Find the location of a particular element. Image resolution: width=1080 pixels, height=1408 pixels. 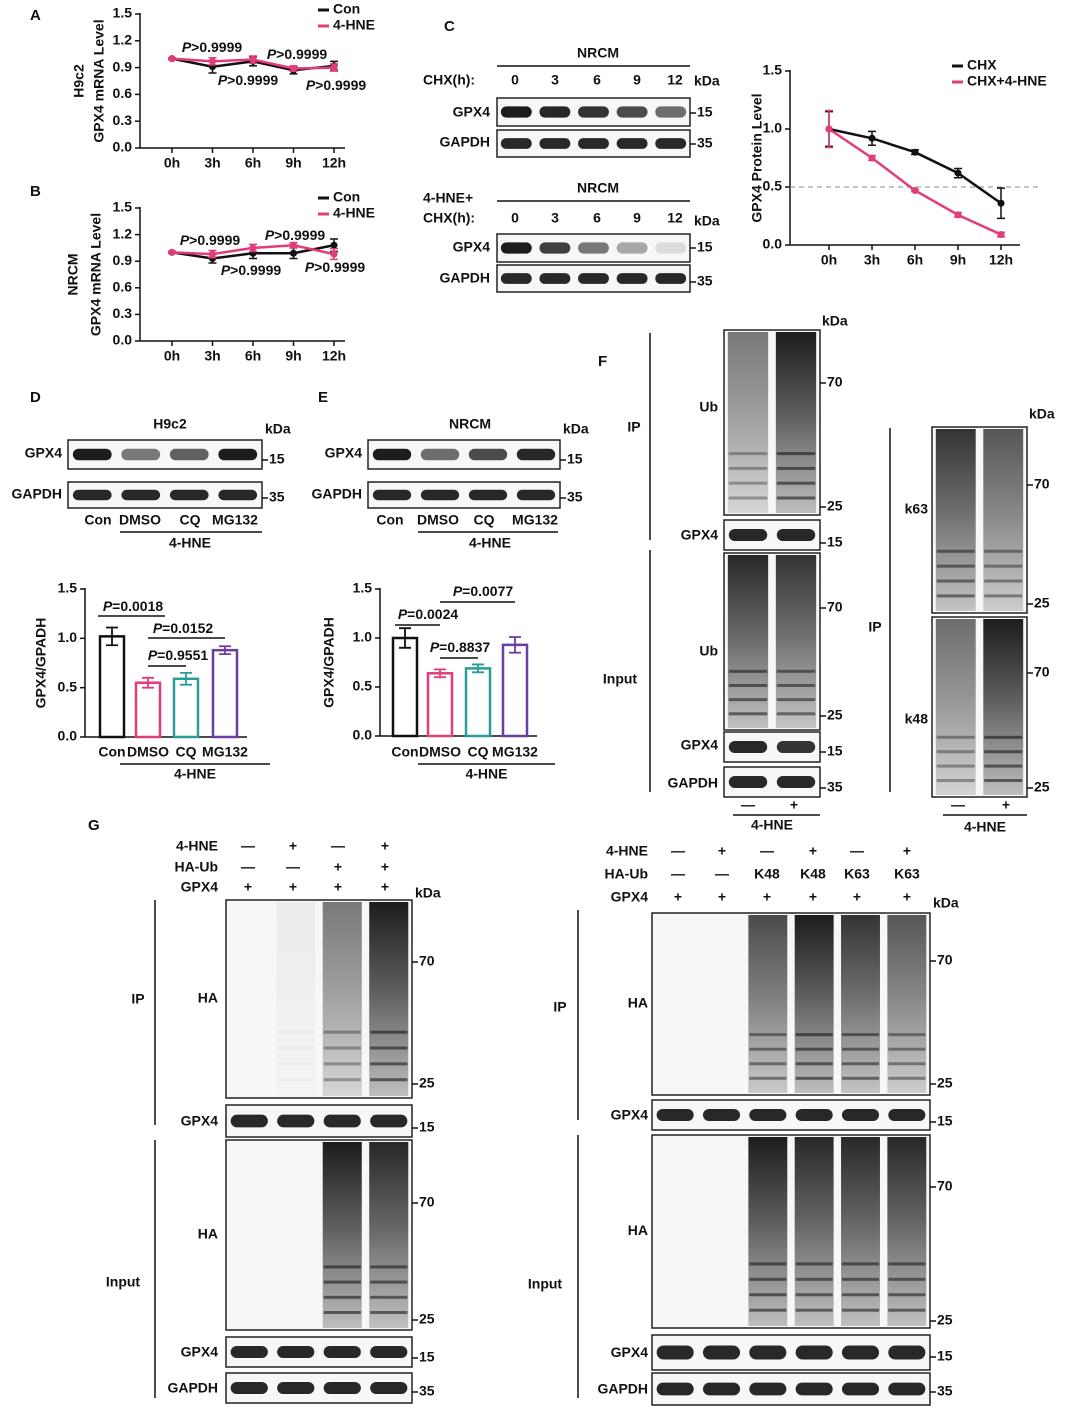

lane-label: 9 is located at coordinates (637, 218).